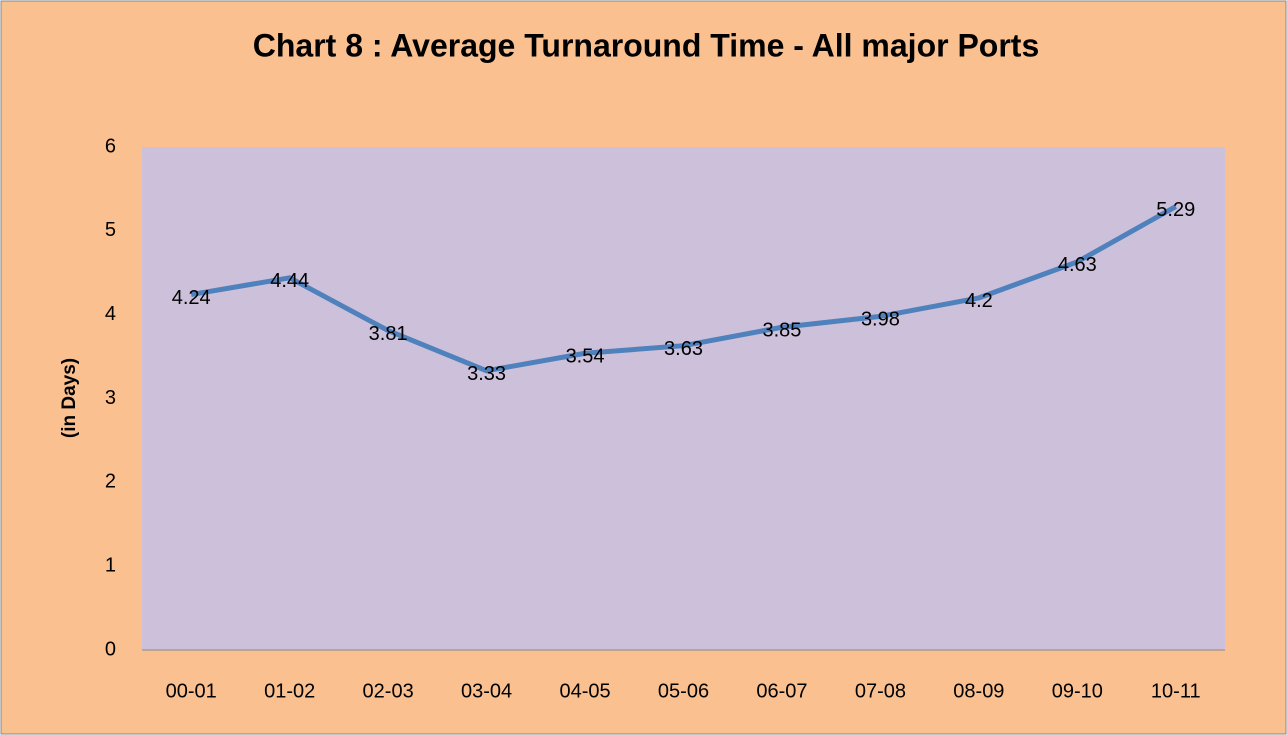 The height and width of the screenshot is (735, 1287). What do you see at coordinates (110, 230) in the screenshot?
I see `y-tick-label: 5` at bounding box center [110, 230].